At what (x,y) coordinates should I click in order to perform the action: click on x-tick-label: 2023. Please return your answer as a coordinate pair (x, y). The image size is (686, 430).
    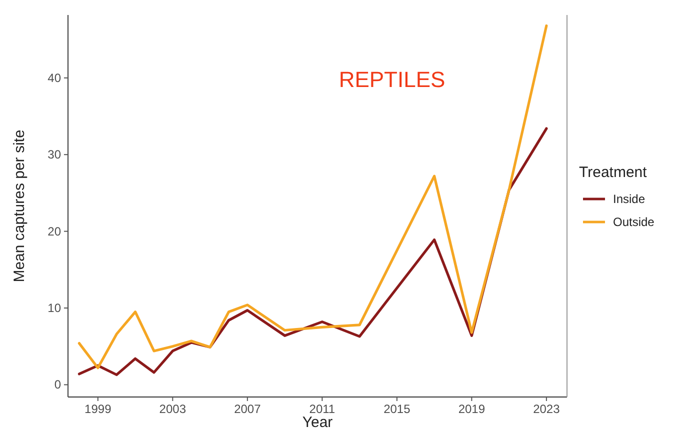
    Looking at the image, I should click on (546, 409).